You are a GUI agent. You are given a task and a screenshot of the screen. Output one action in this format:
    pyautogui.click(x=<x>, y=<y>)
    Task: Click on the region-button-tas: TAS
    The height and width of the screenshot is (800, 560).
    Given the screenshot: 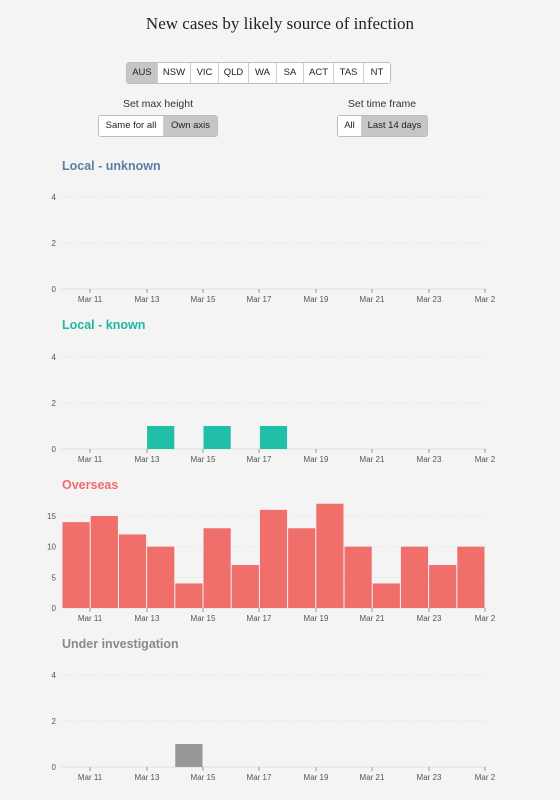 What is the action you would take?
    pyautogui.click(x=349, y=73)
    